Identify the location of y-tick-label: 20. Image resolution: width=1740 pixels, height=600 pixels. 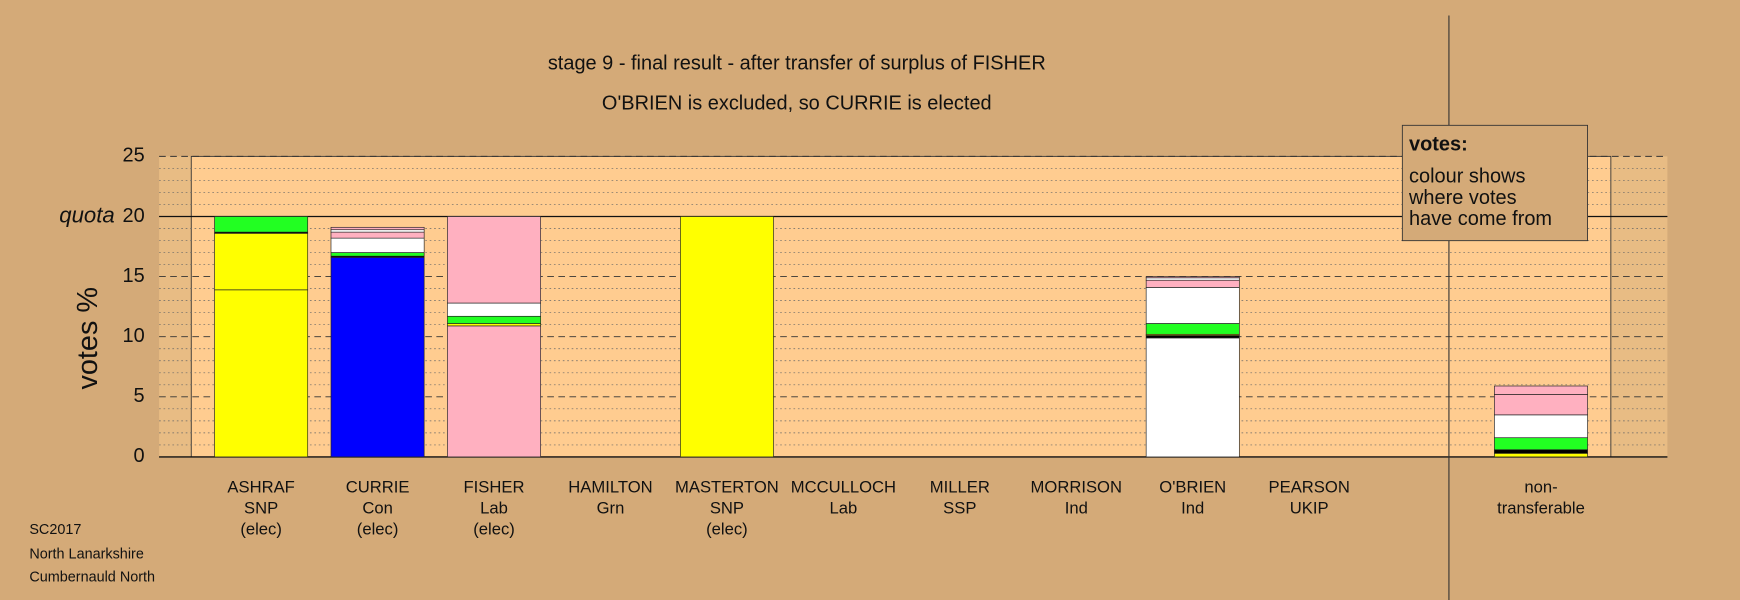
(133, 216).